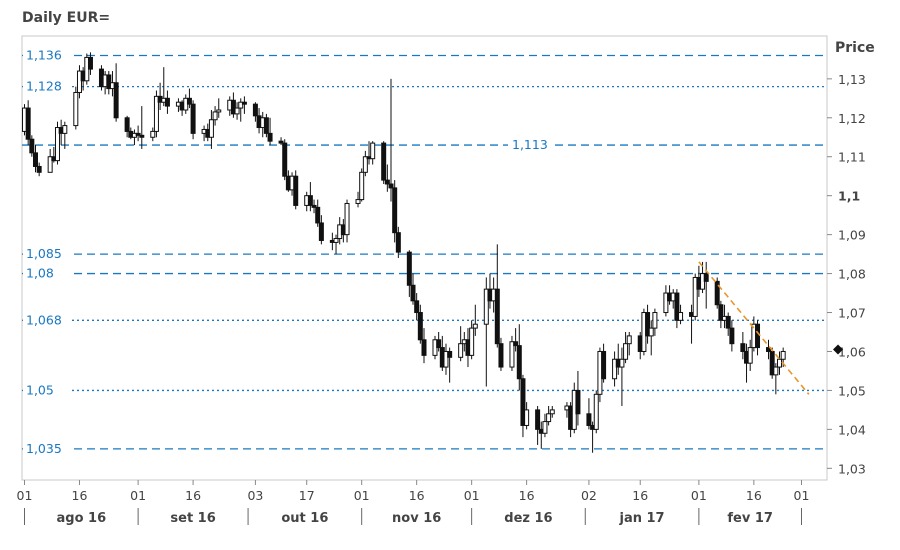  I want to click on y-tick-label-7: 1,06, so click(852, 351).